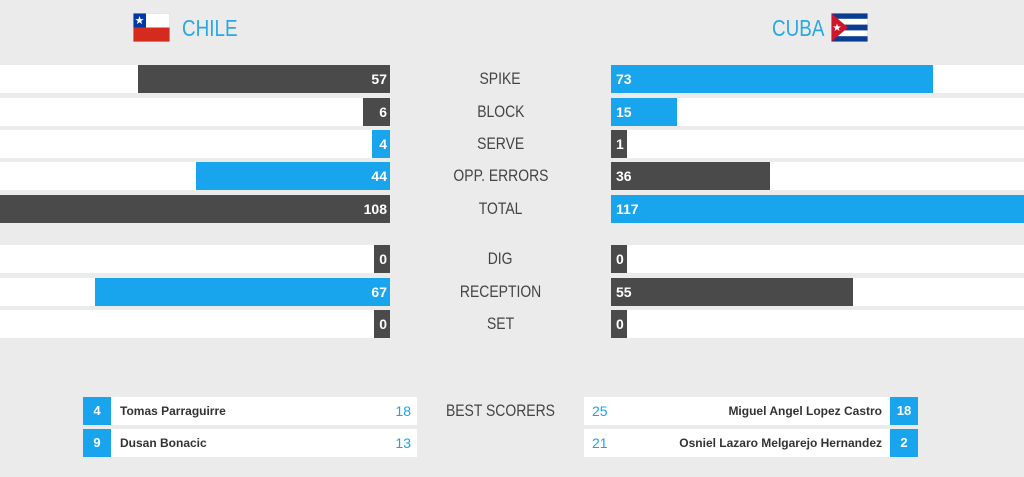  Describe the element at coordinates (500, 323) in the screenshot. I see `stat-label: SET` at that location.